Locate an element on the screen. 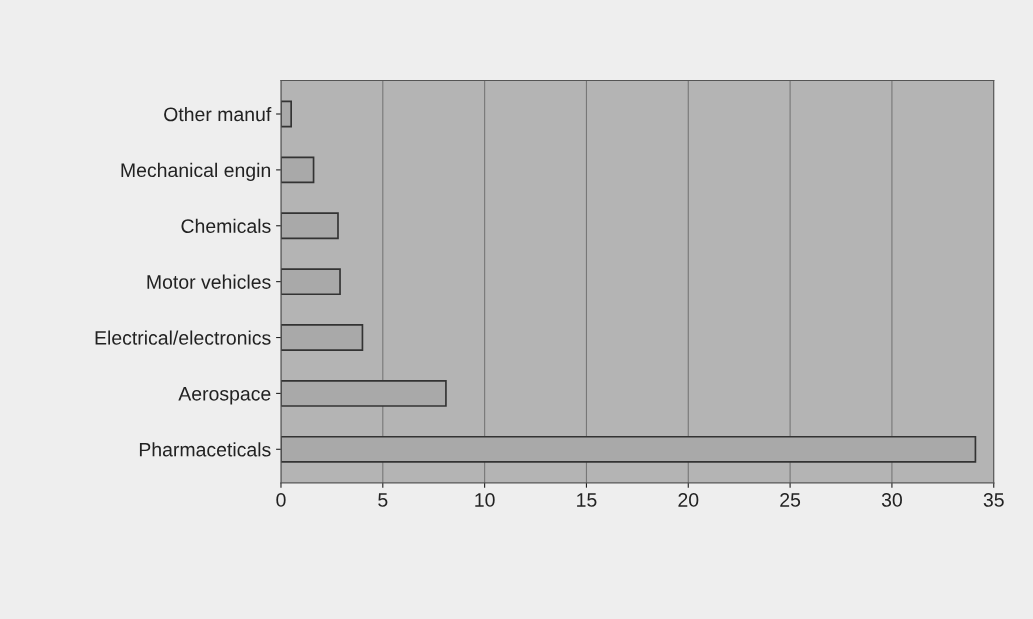 This screenshot has height=619, width=1033. y-tick-label: Mechanical engin is located at coordinates (195, 171).